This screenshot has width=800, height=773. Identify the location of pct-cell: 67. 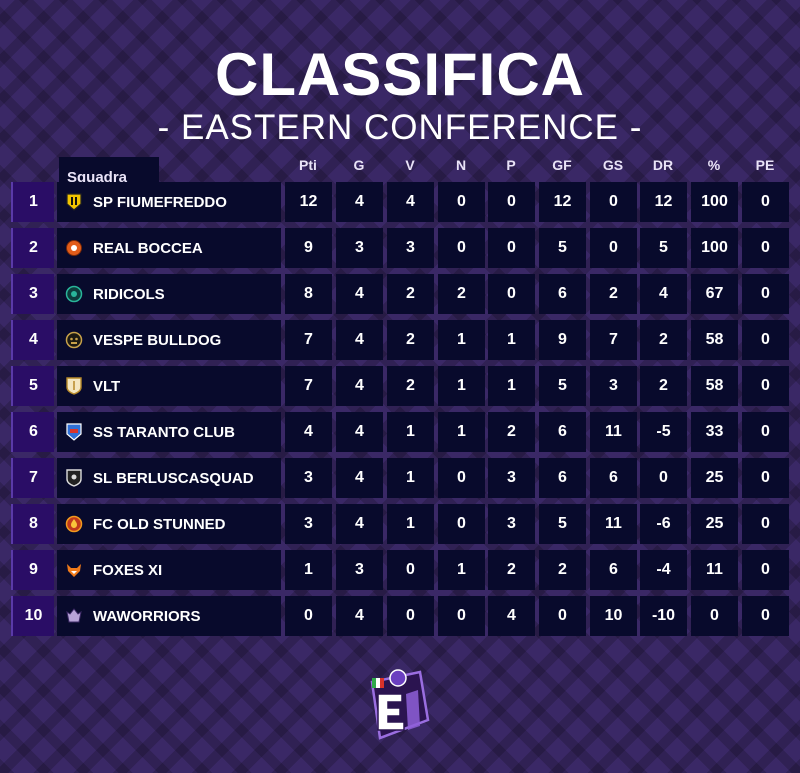
(714, 294).